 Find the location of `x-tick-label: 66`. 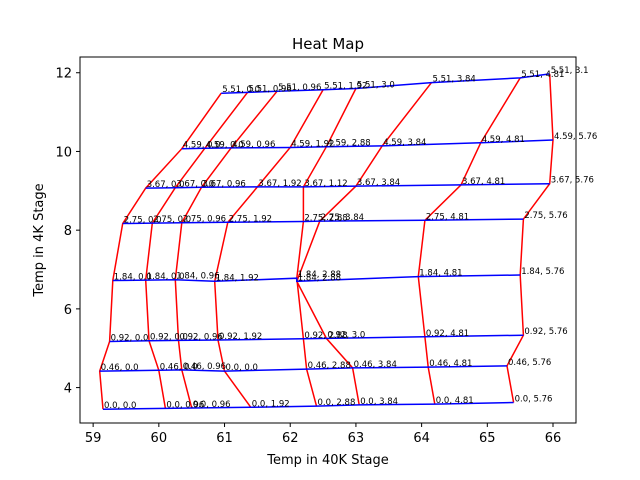

x-tick-label: 66 is located at coordinates (553, 438).